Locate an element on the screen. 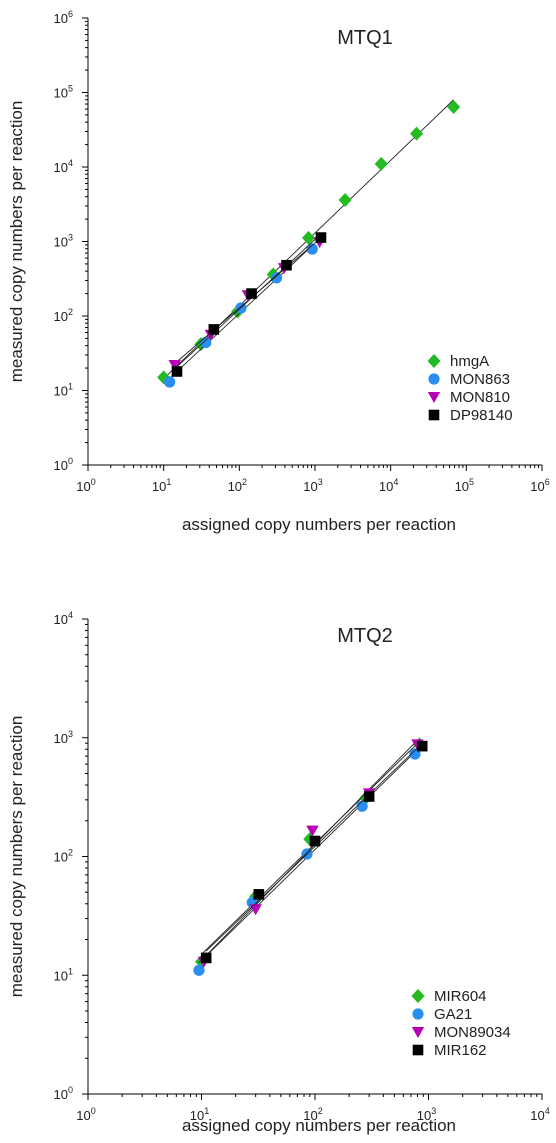 Image resolution: width=556 pixels, height=1143 pixels. legend-item: MIR604 is located at coordinates (449, 996).